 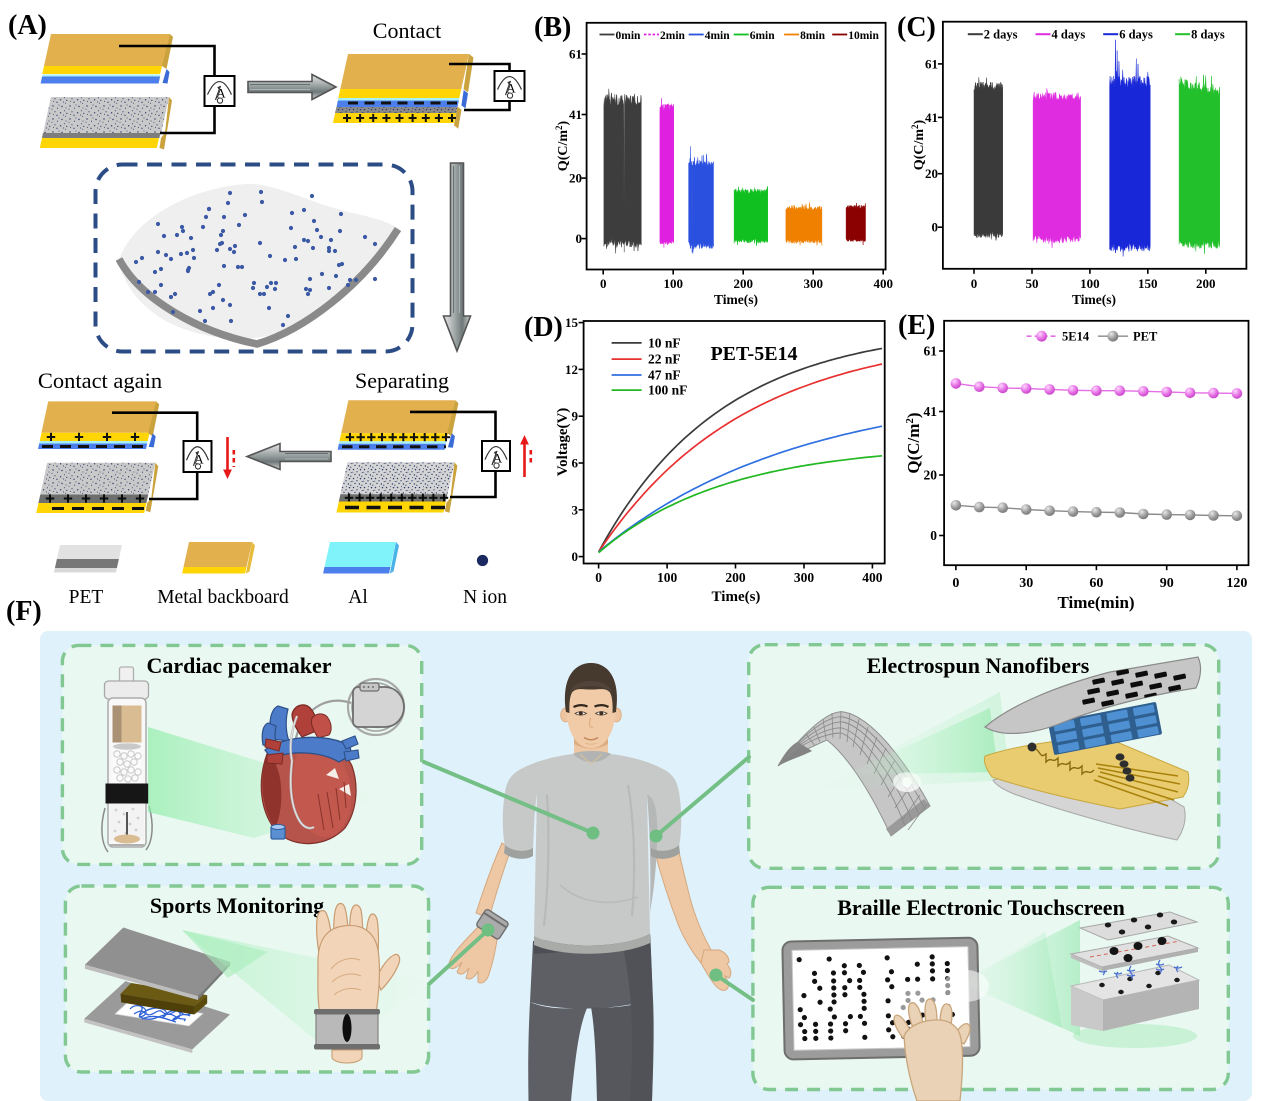 What do you see at coordinates (1236, 583) in the screenshot?
I see `svg-text: 120` at bounding box center [1236, 583].